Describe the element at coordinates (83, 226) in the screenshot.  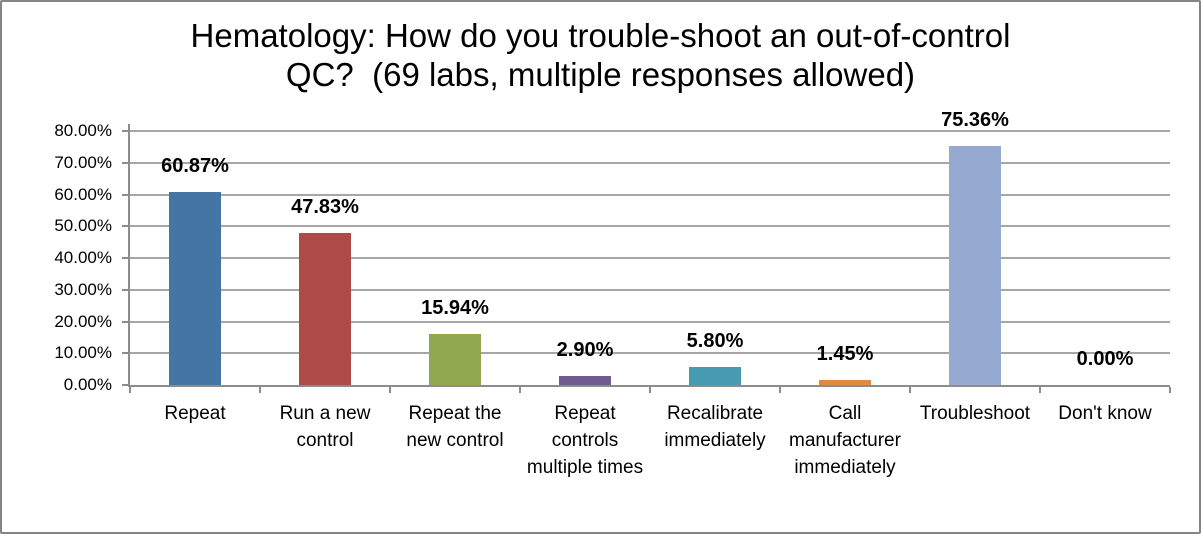
I see `y-axis-tick-label: 50.00%` at that location.